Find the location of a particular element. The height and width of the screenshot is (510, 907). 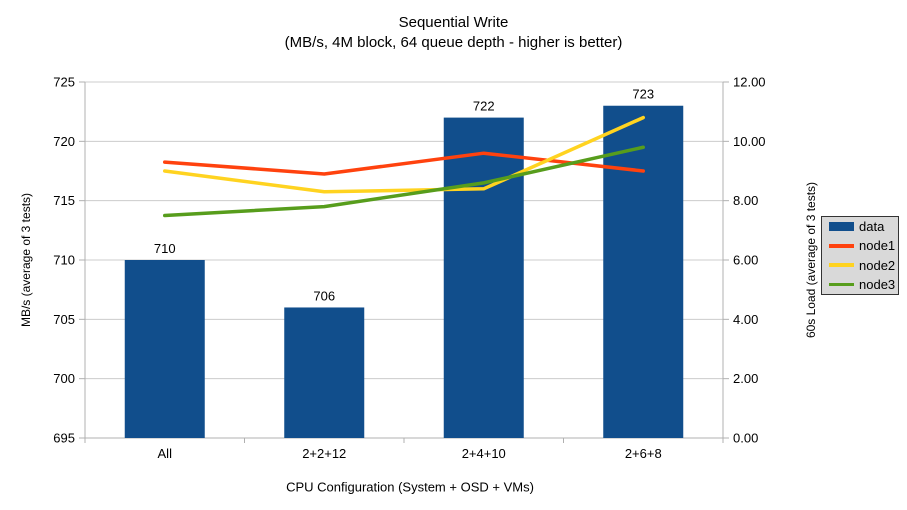

left-axis-tick-label: 720 is located at coordinates (64, 141).